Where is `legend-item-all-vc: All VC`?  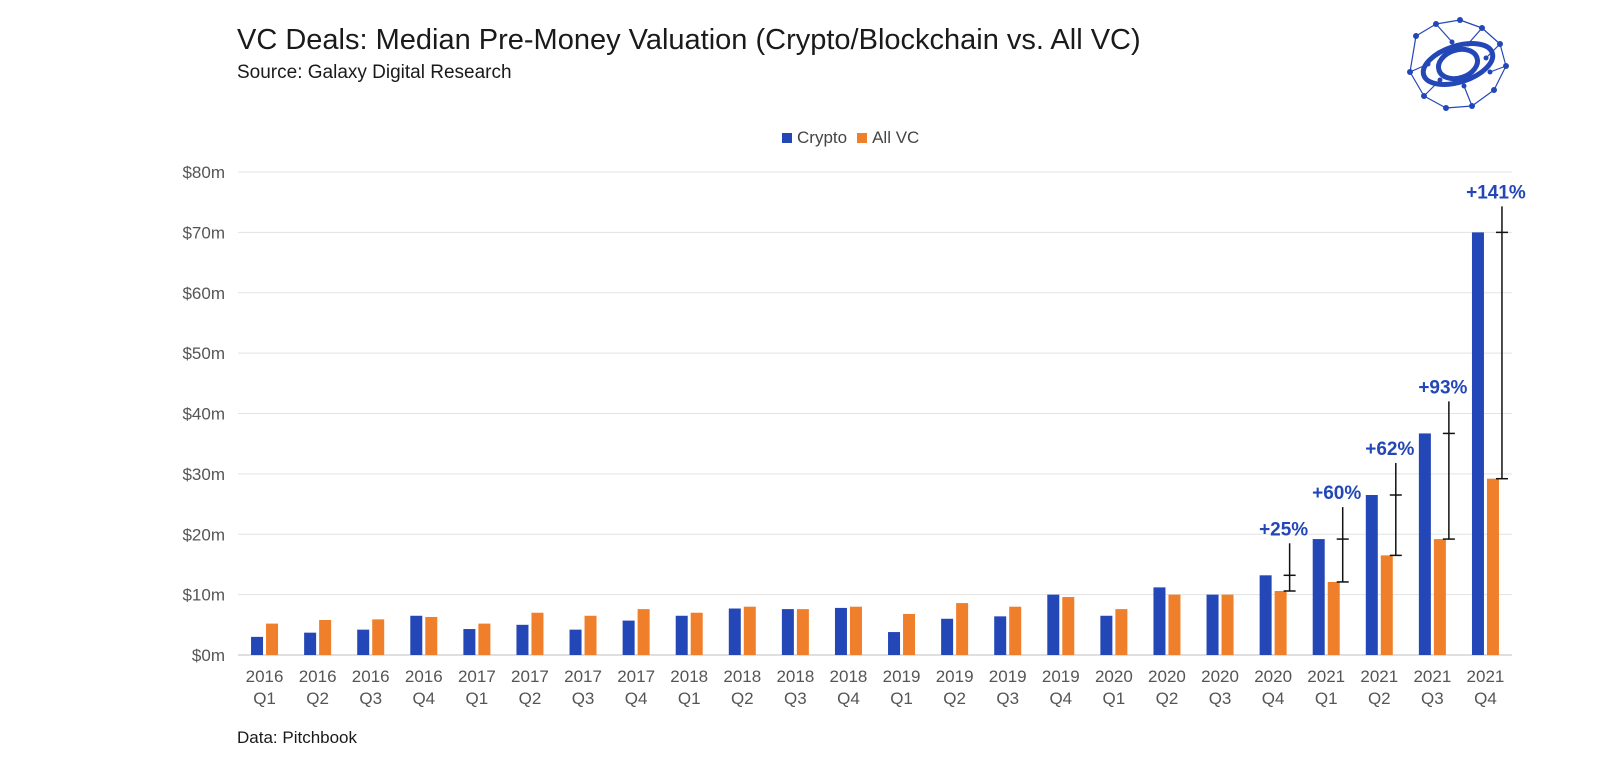
legend-item-all-vc: All VC is located at coordinates (888, 138).